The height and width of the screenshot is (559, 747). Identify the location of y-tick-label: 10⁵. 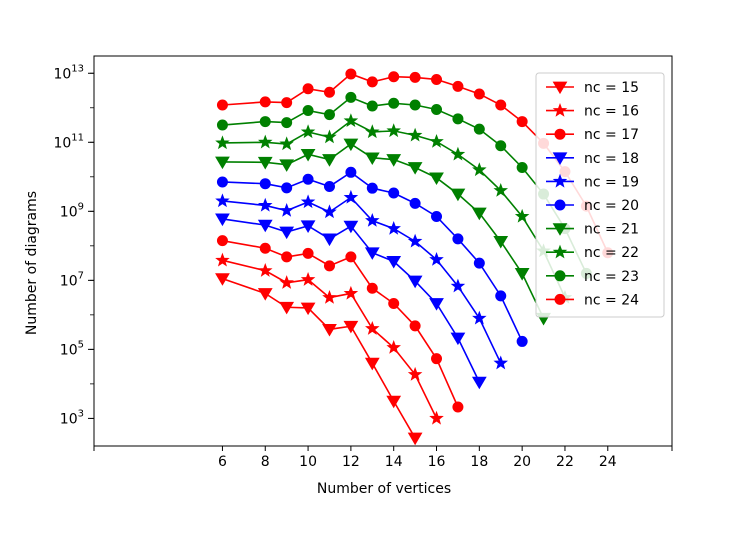
(72, 348).